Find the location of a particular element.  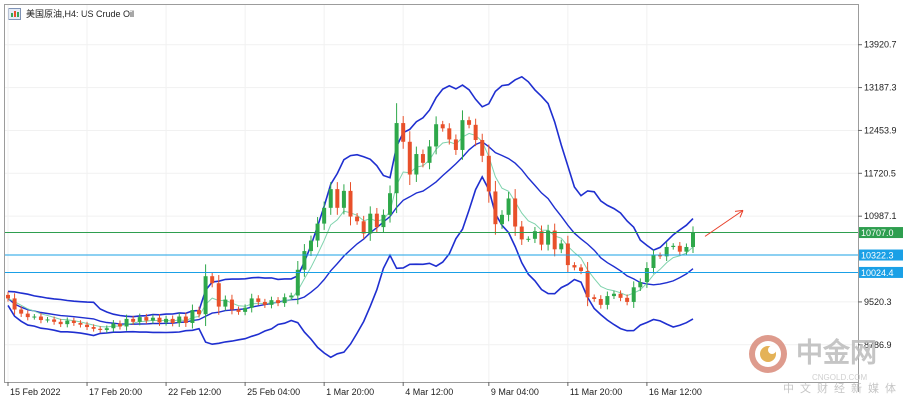

projection-arrow is located at coordinates (724, 223).